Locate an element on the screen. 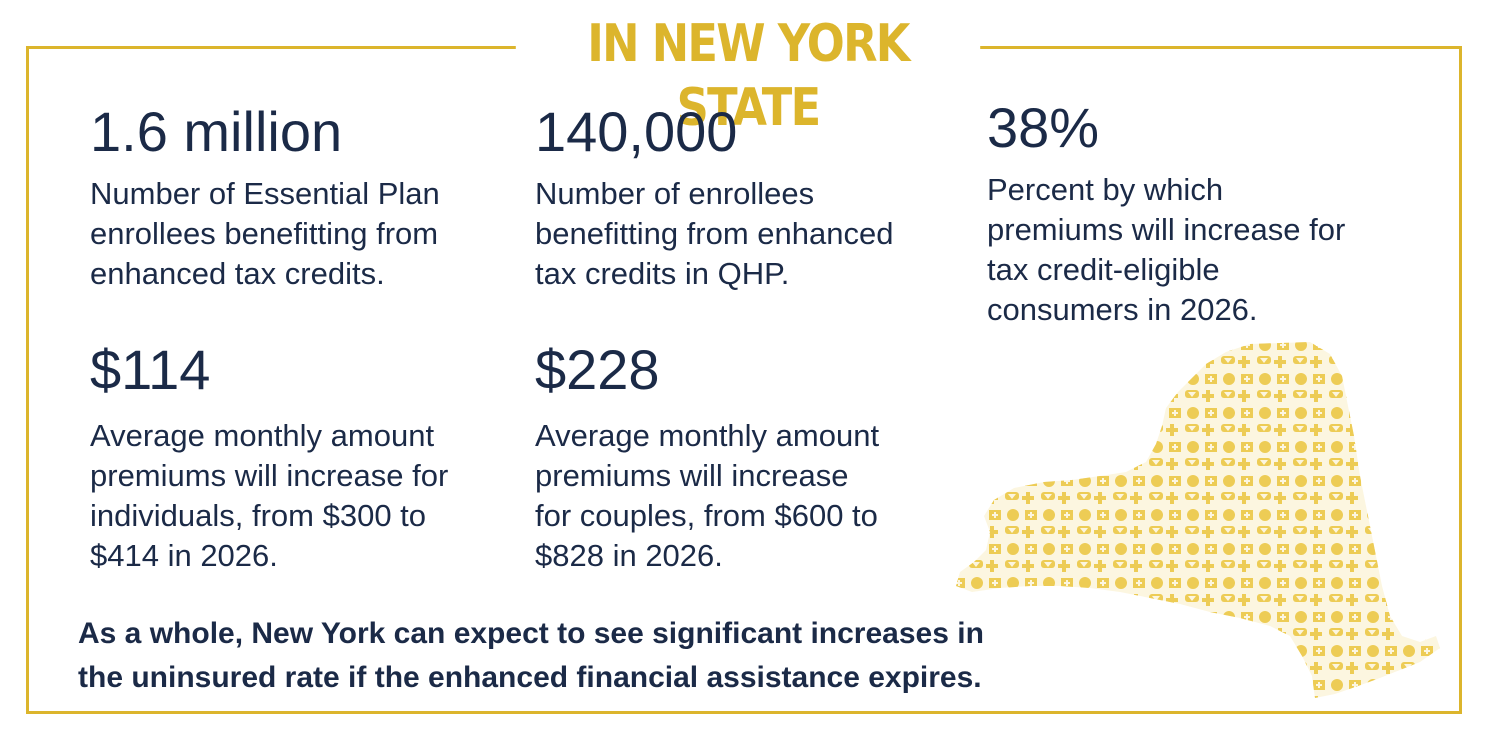 This screenshot has height=748, width=1498. stat-desc-line: Number of enrollees is located at coordinates (675, 193).